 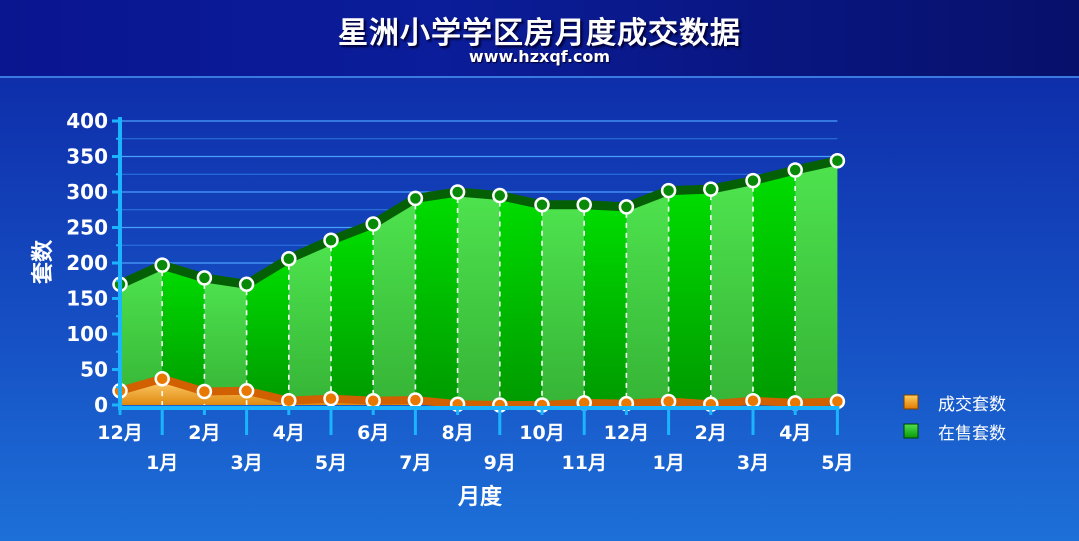 I want to click on x-tick-label: 11月, so click(x=583, y=463).